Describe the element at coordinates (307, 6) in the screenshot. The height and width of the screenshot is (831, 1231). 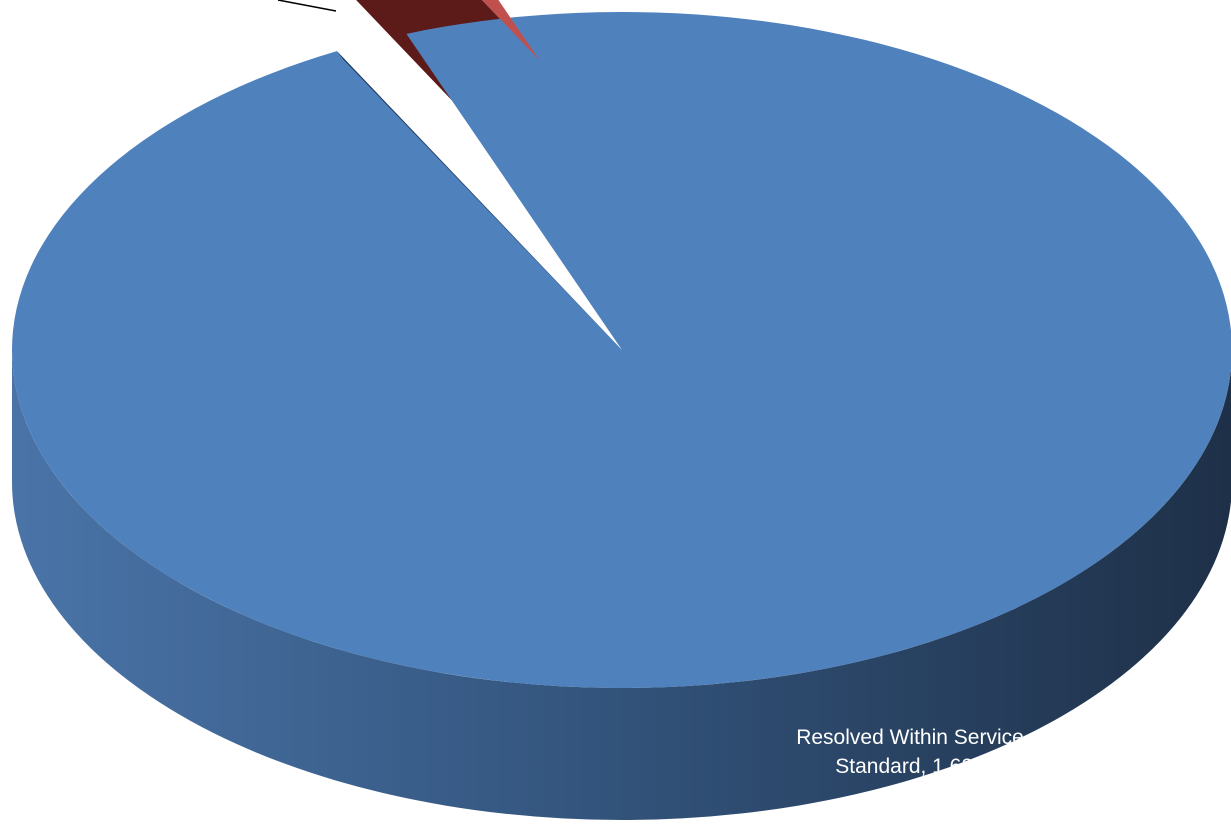
I see `leader-line` at that location.